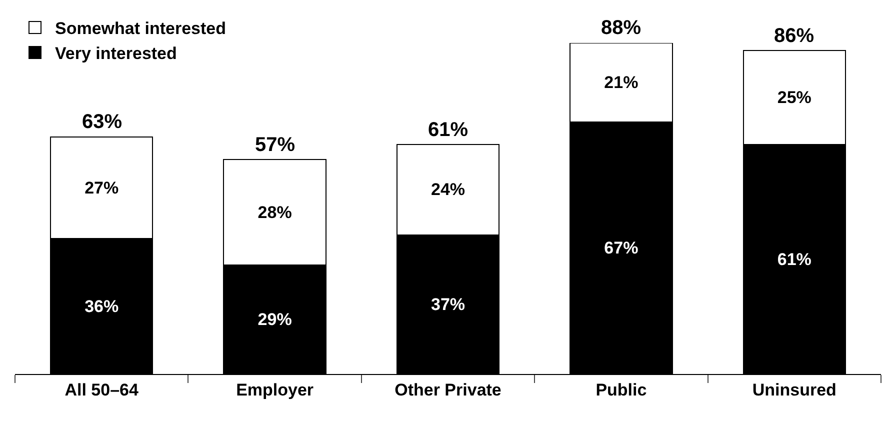  Describe the element at coordinates (275, 390) in the screenshot. I see `x-tick-label: Employer` at that location.